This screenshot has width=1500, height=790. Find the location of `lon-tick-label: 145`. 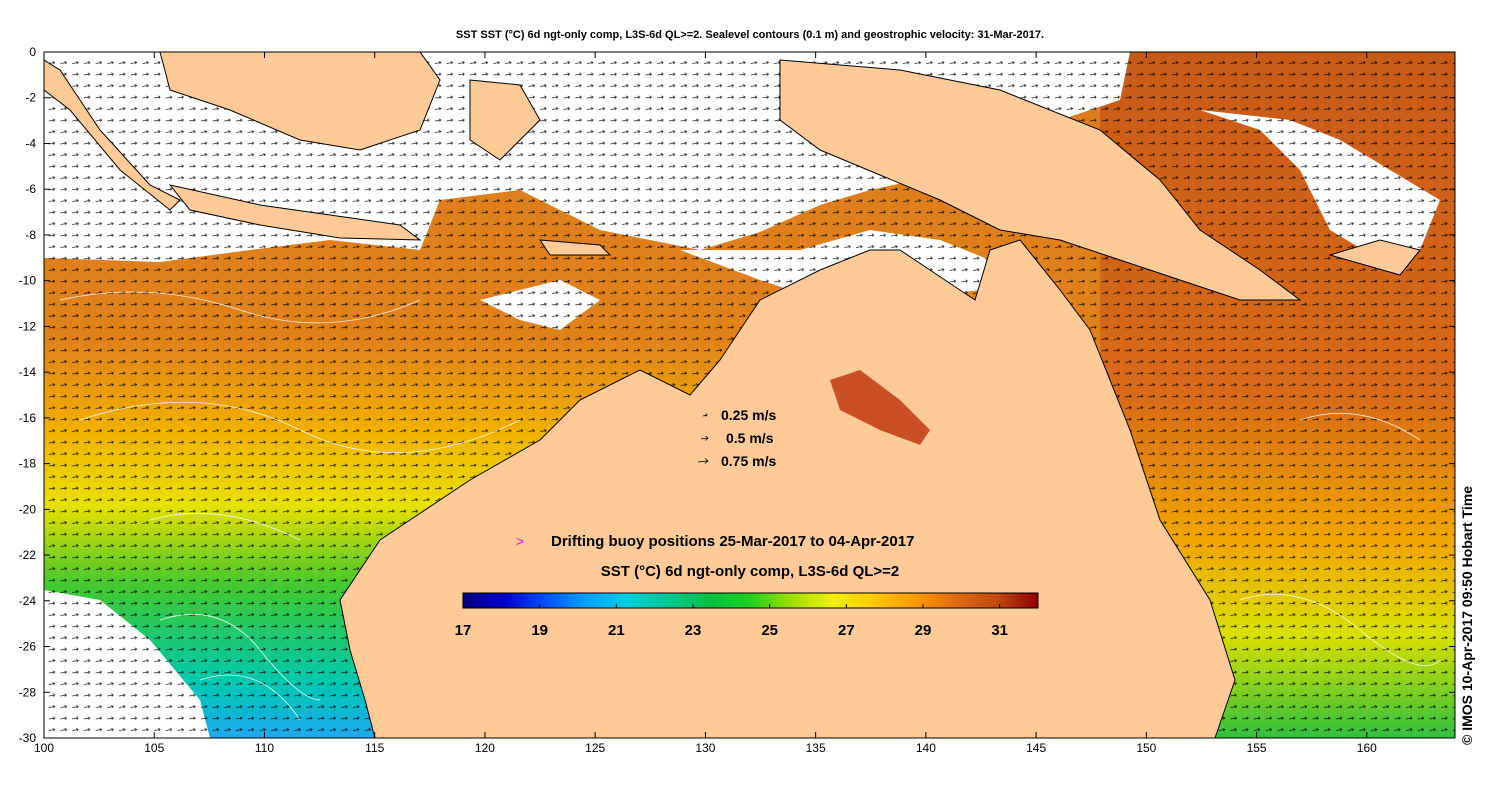

lon-tick-label: 145 is located at coordinates (1036, 748).